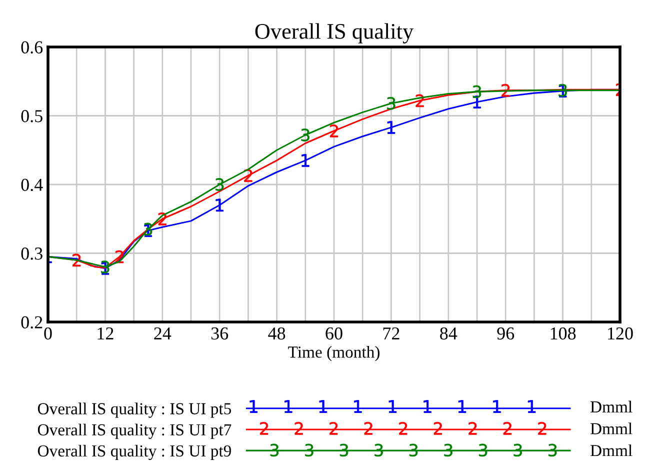 This screenshot has height=470, width=650. Describe the element at coordinates (32, 185) in the screenshot. I see `y-tick-label: 0.4` at that location.